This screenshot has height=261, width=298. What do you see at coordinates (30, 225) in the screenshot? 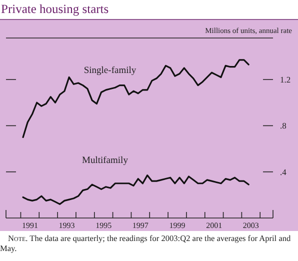
I see `x-tick-label: 1991` at bounding box center [30, 225].